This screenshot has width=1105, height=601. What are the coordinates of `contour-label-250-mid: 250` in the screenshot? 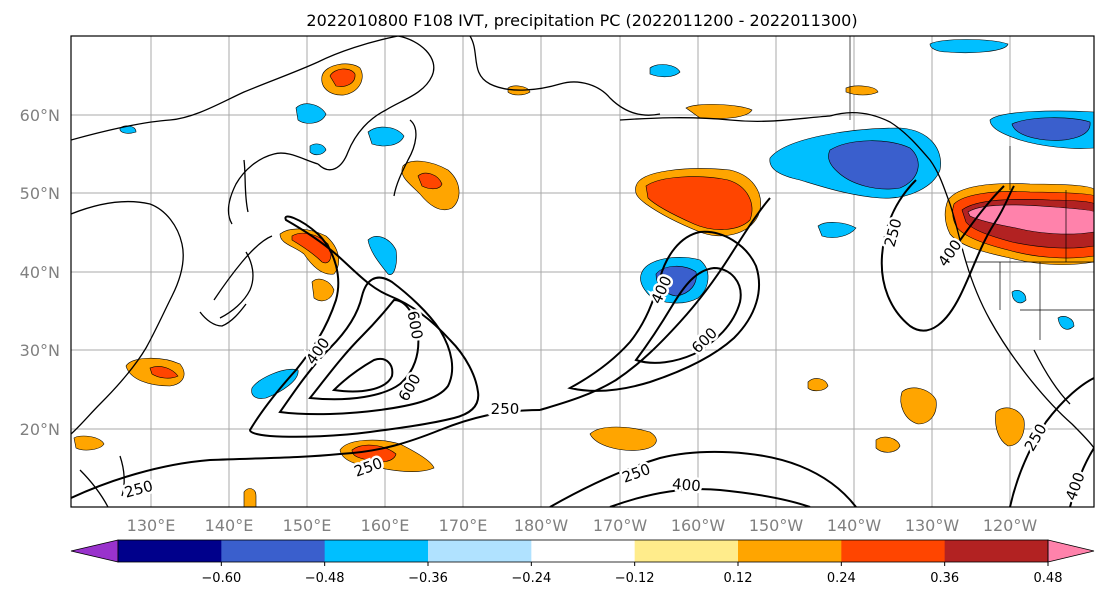 It's located at (505, 409).